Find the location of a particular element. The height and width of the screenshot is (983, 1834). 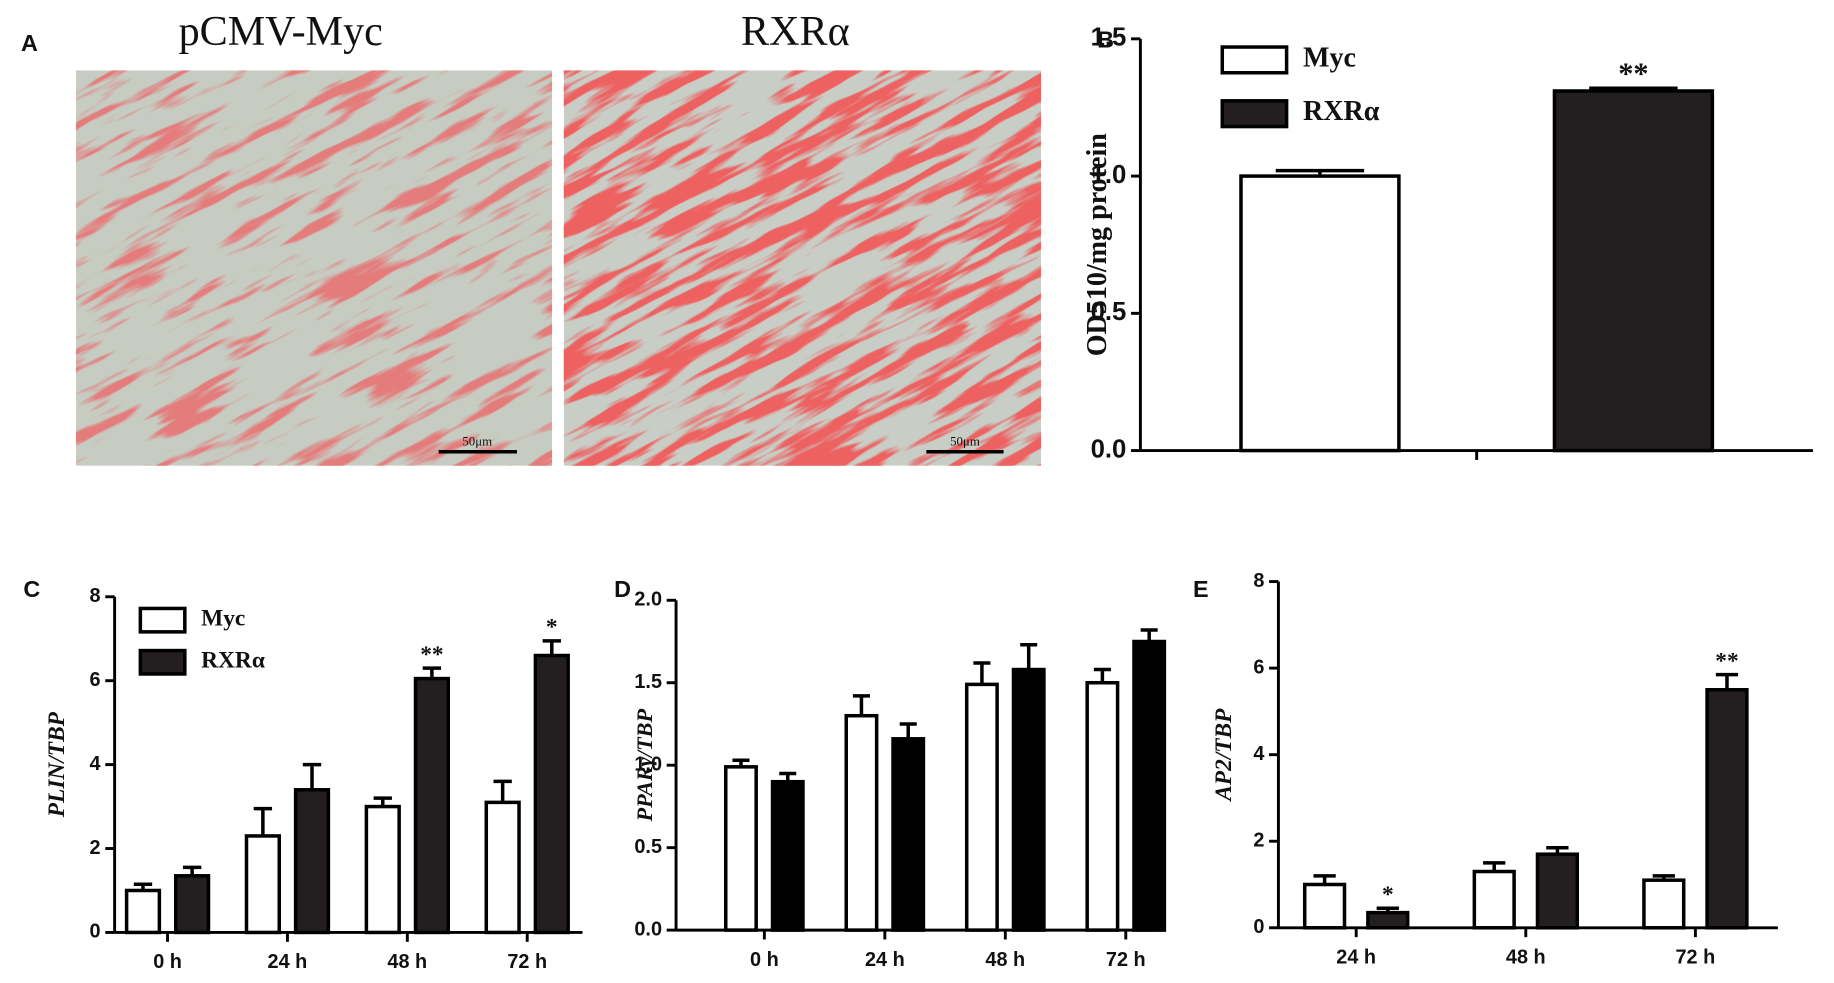

chart-panel: D 0.0 0.5 1.0 1.5 2.0 PPARγ/TBP 0 h 24 h 48 h 72 h is located at coordinates (890, 773).